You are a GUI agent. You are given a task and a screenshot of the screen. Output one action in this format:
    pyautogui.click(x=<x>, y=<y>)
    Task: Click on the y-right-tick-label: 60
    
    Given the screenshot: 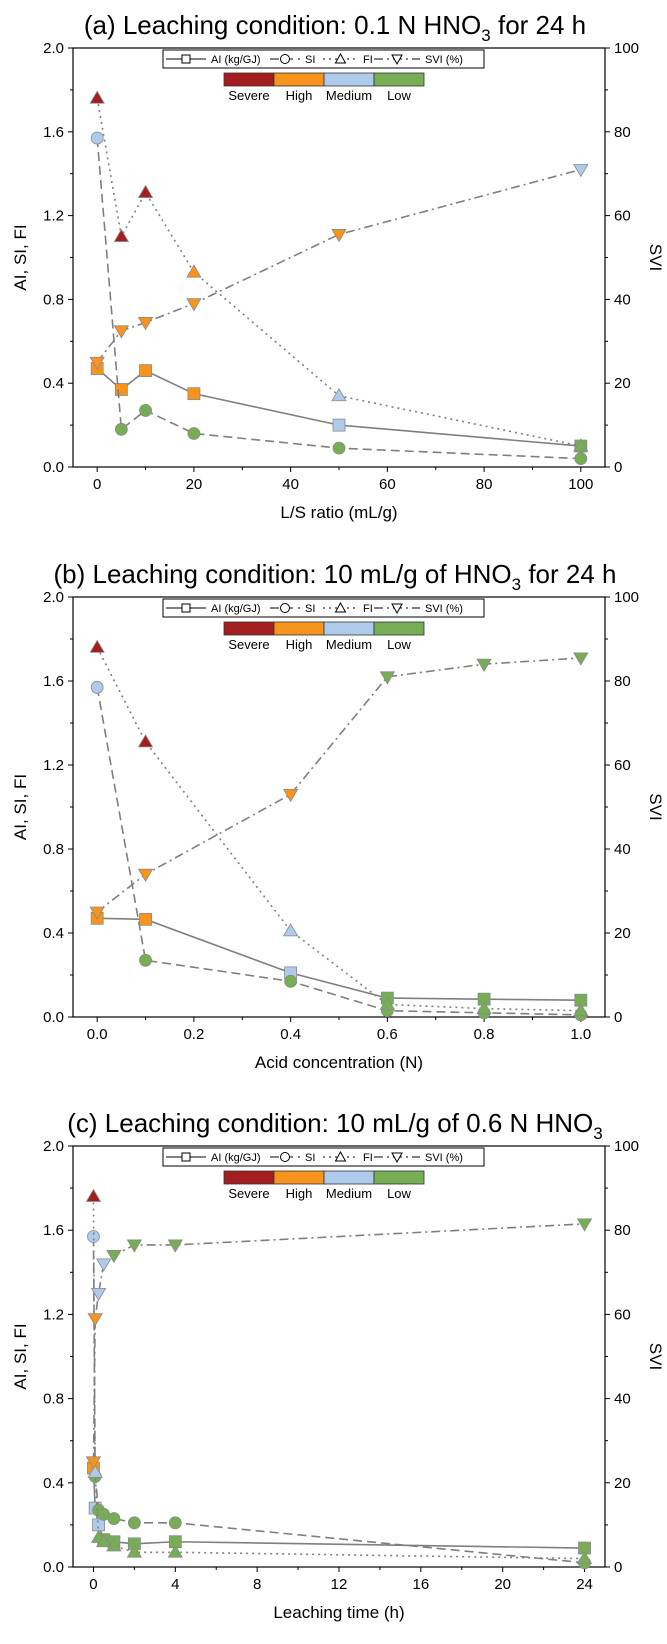 What is the action you would take?
    pyautogui.click(x=622, y=1314)
    